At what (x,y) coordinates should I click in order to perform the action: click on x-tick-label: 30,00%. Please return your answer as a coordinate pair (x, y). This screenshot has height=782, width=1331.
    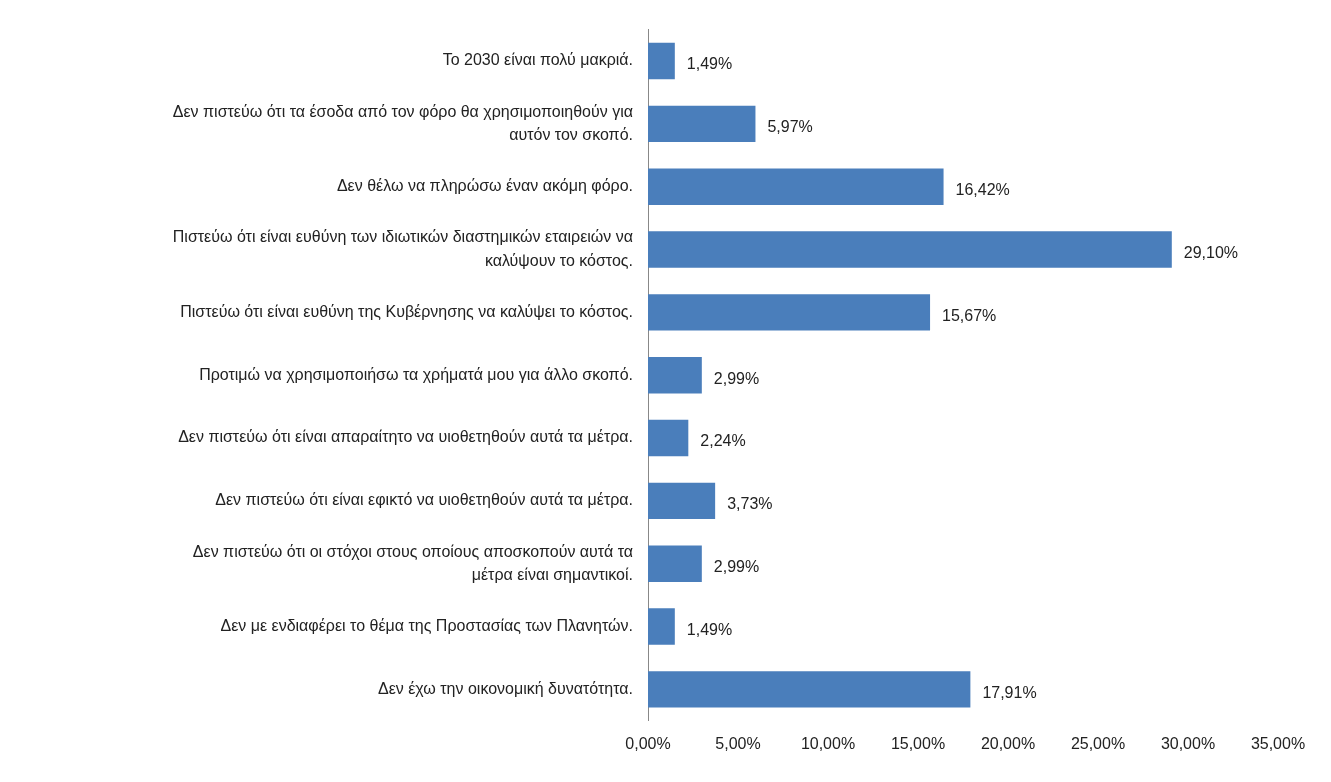
    Looking at the image, I should click on (1188, 743).